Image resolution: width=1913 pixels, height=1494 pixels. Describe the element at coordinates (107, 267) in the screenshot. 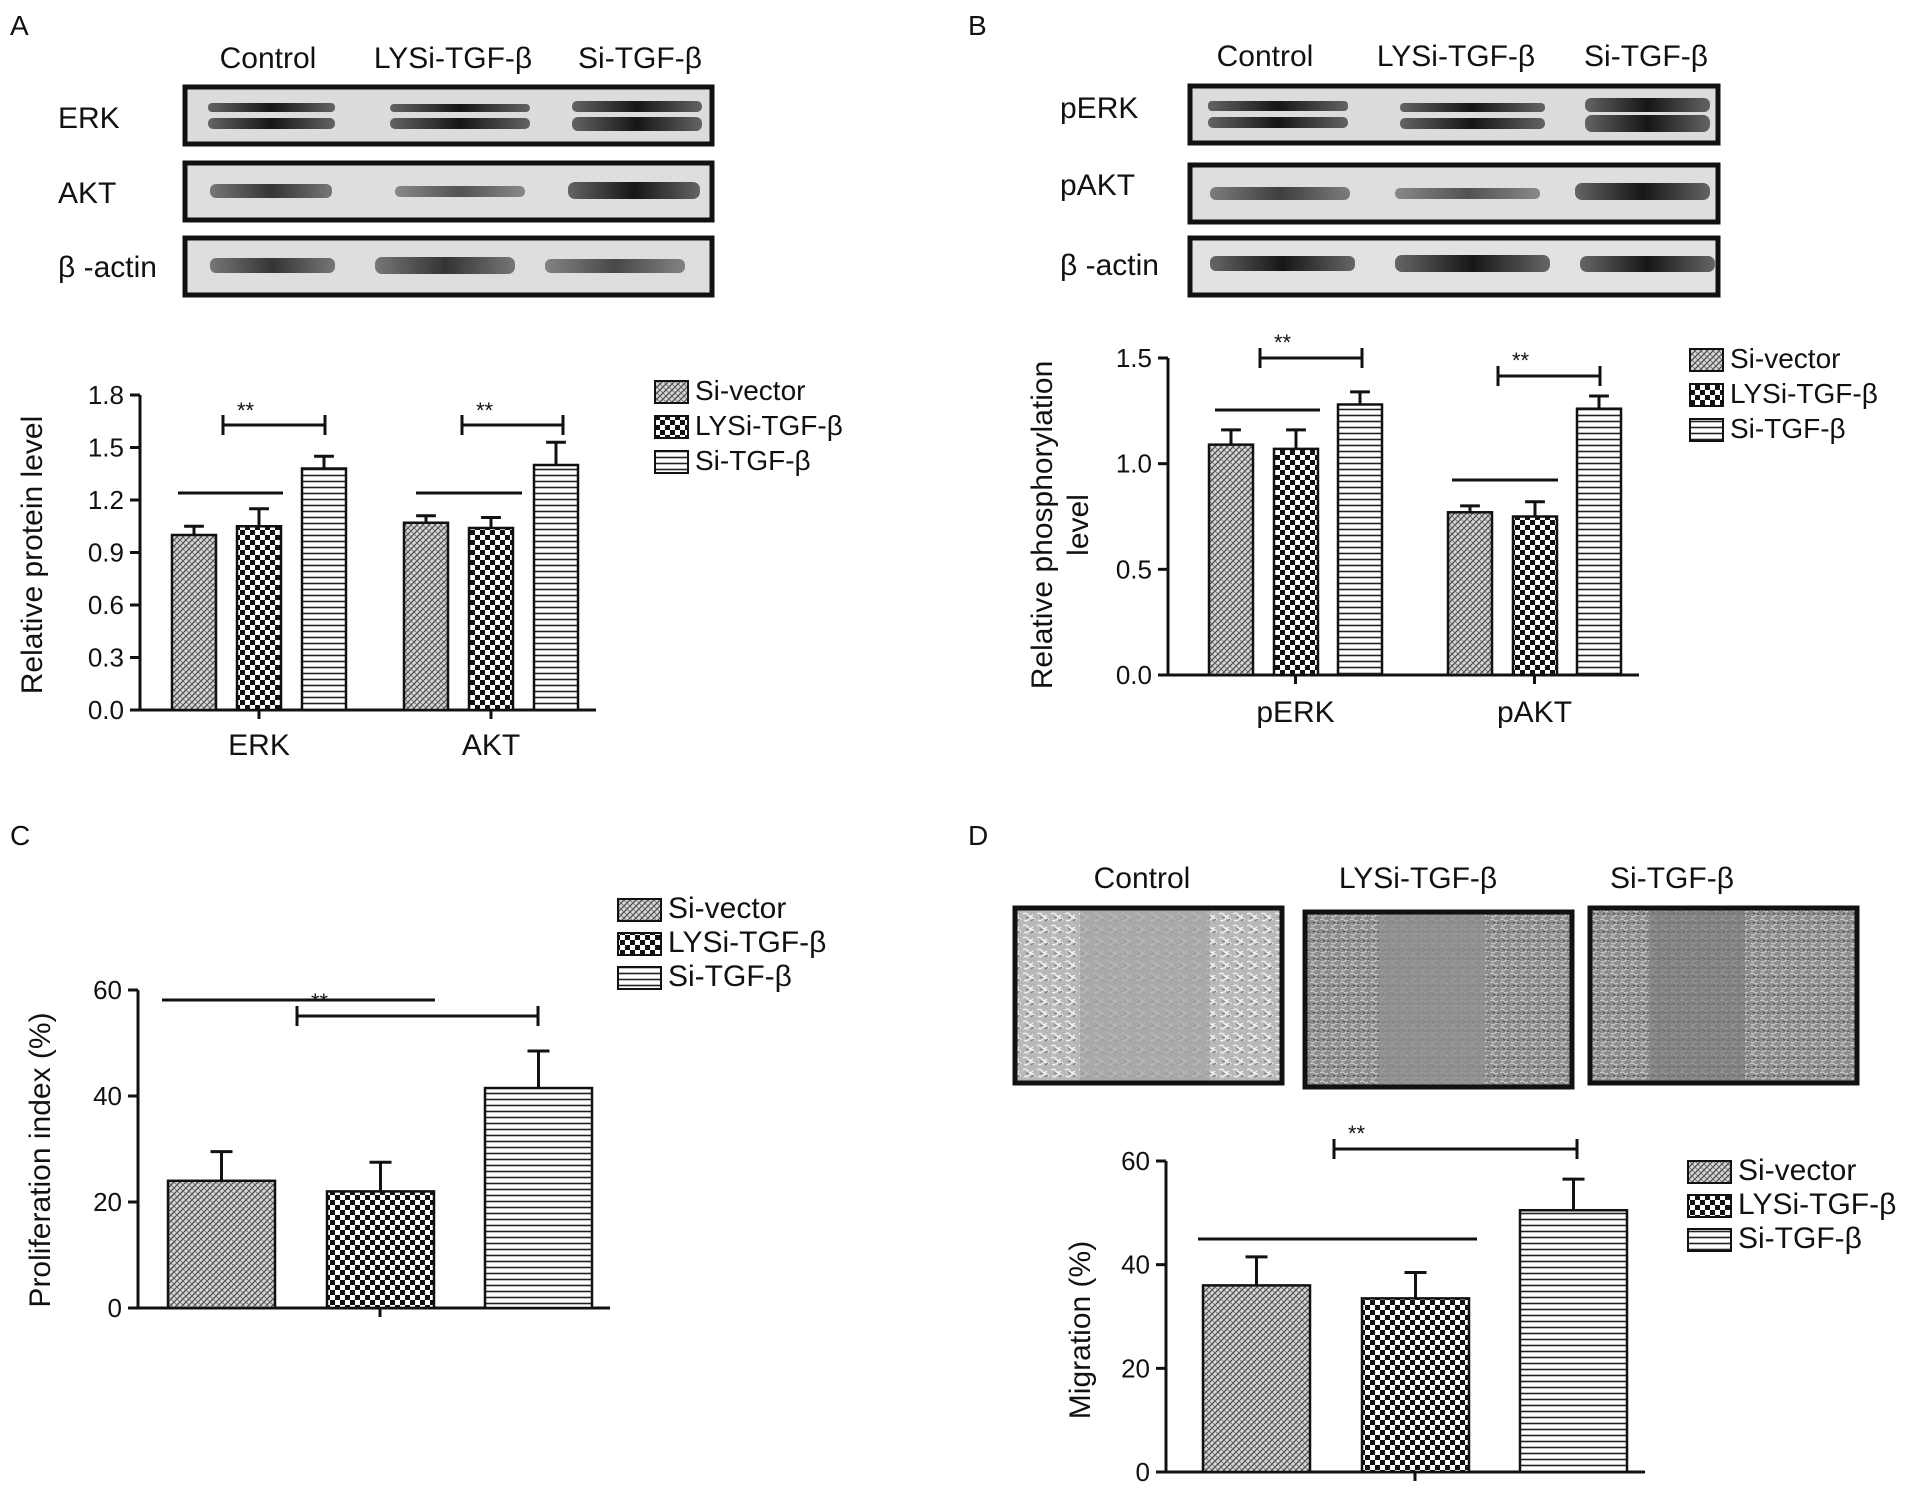

I see `blot-a-row-label: β -actin` at that location.